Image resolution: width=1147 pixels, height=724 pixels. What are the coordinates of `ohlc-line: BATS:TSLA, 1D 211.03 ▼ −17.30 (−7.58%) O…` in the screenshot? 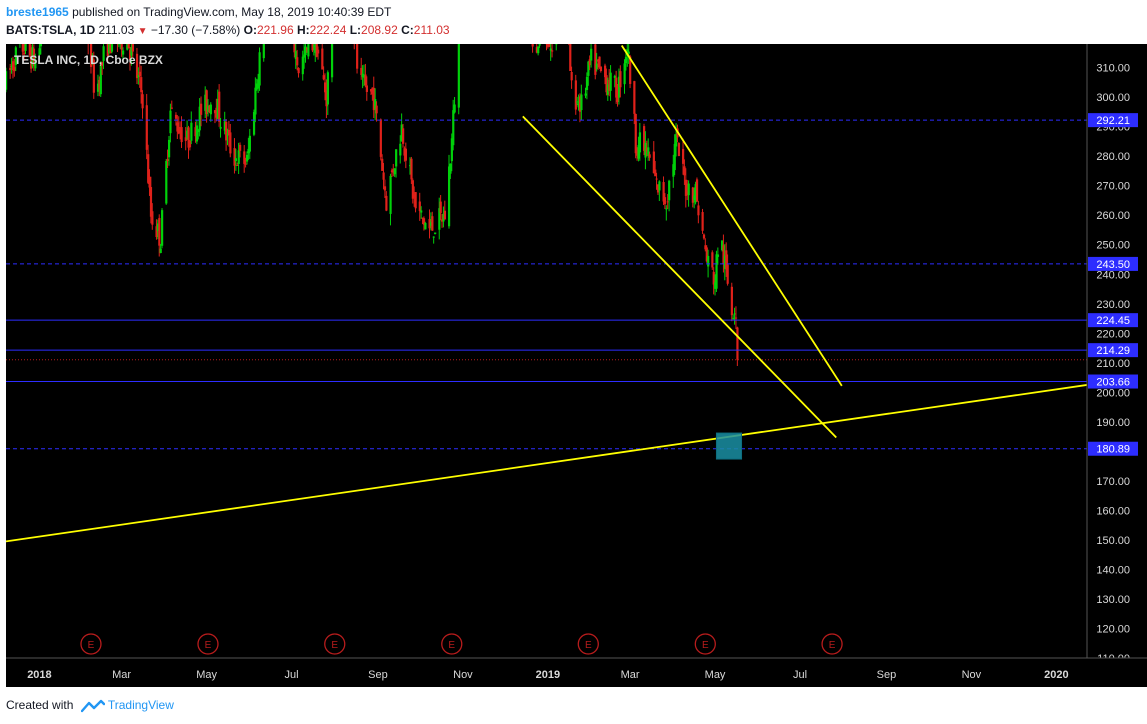 It's located at (228, 30).